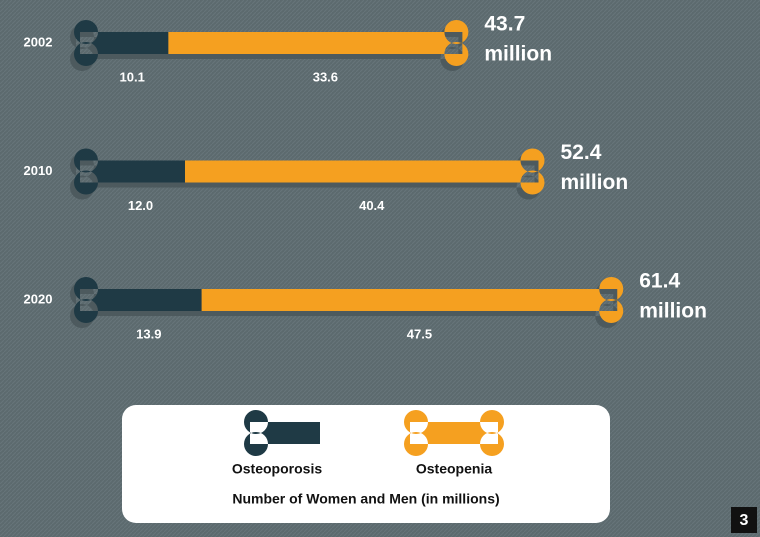  What do you see at coordinates (132, 76) in the screenshot?
I see `data-label: 10.1` at bounding box center [132, 76].